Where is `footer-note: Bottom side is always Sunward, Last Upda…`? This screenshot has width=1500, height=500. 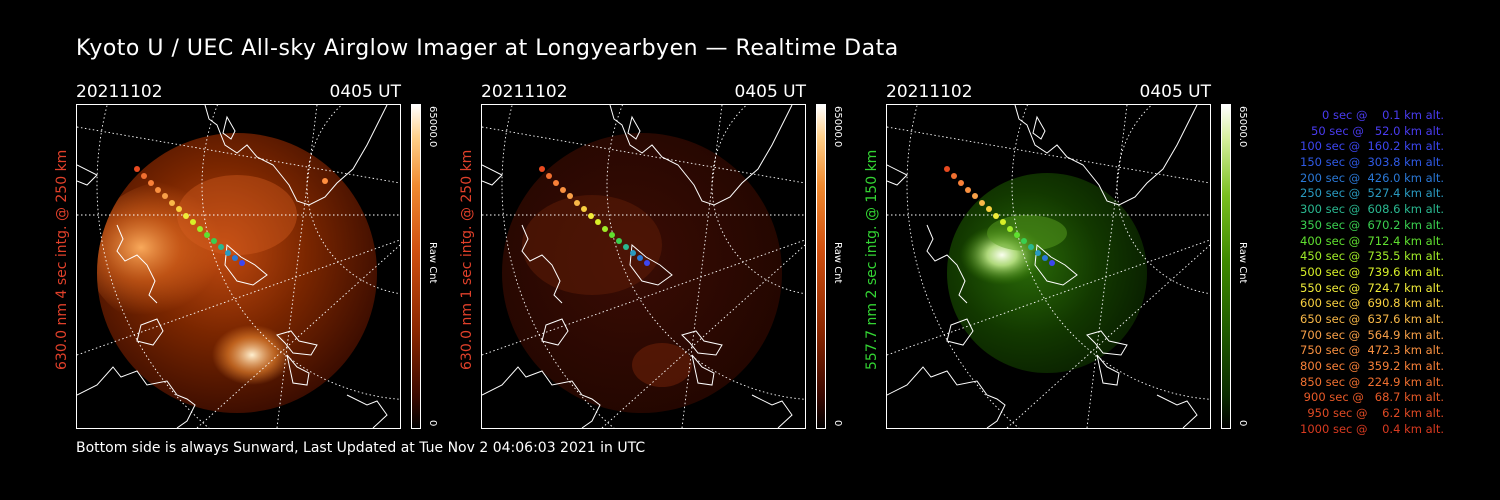 footer-note: Bottom side is always Sunward, Last Upda… is located at coordinates (361, 448).